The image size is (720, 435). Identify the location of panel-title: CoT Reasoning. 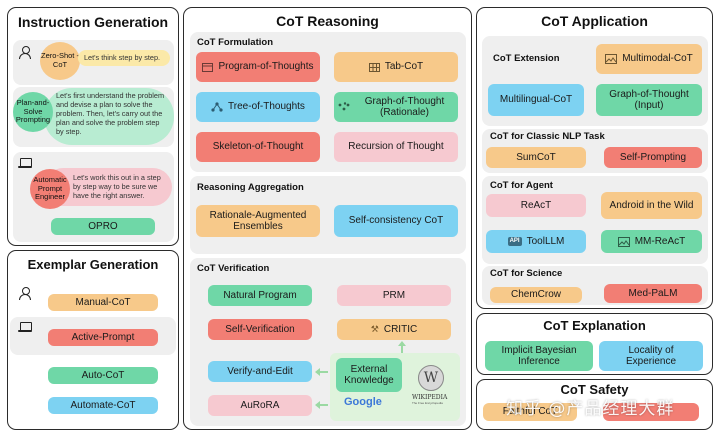
(327, 21).